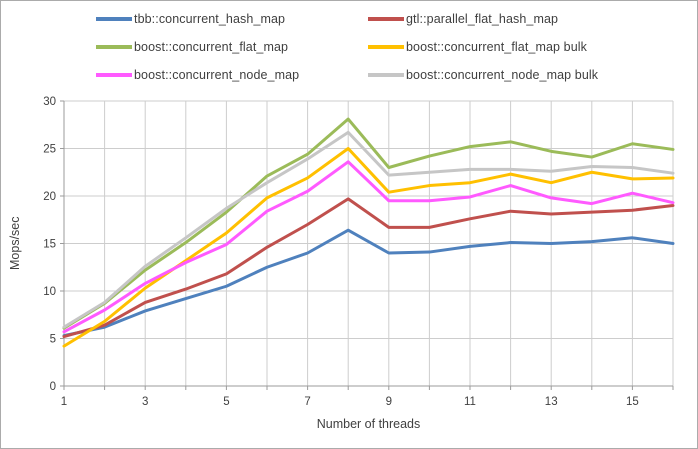  Describe the element at coordinates (49, 197) in the screenshot. I see `svg-text: 20` at that location.